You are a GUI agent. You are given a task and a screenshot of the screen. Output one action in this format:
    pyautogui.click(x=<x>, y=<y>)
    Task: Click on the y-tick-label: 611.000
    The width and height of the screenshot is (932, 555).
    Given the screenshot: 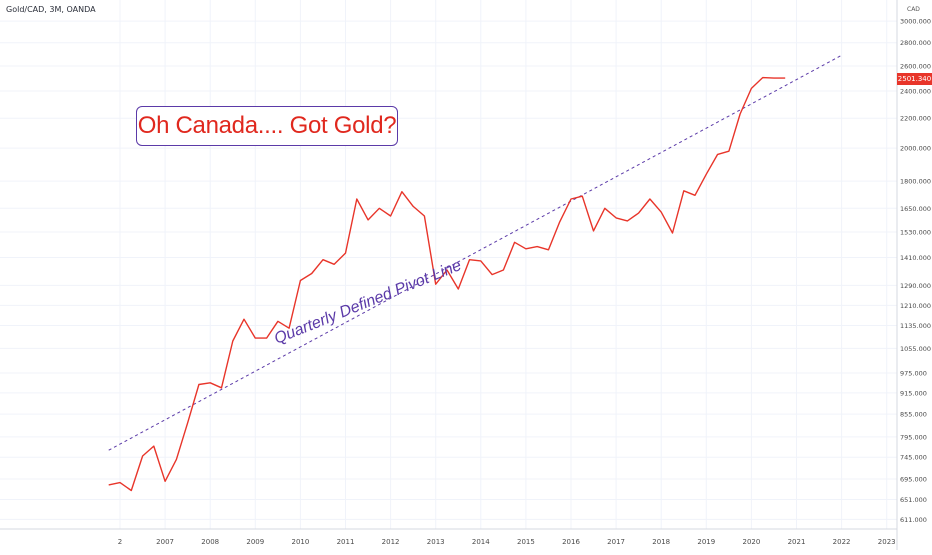 What is the action you would take?
    pyautogui.click(x=913, y=520)
    